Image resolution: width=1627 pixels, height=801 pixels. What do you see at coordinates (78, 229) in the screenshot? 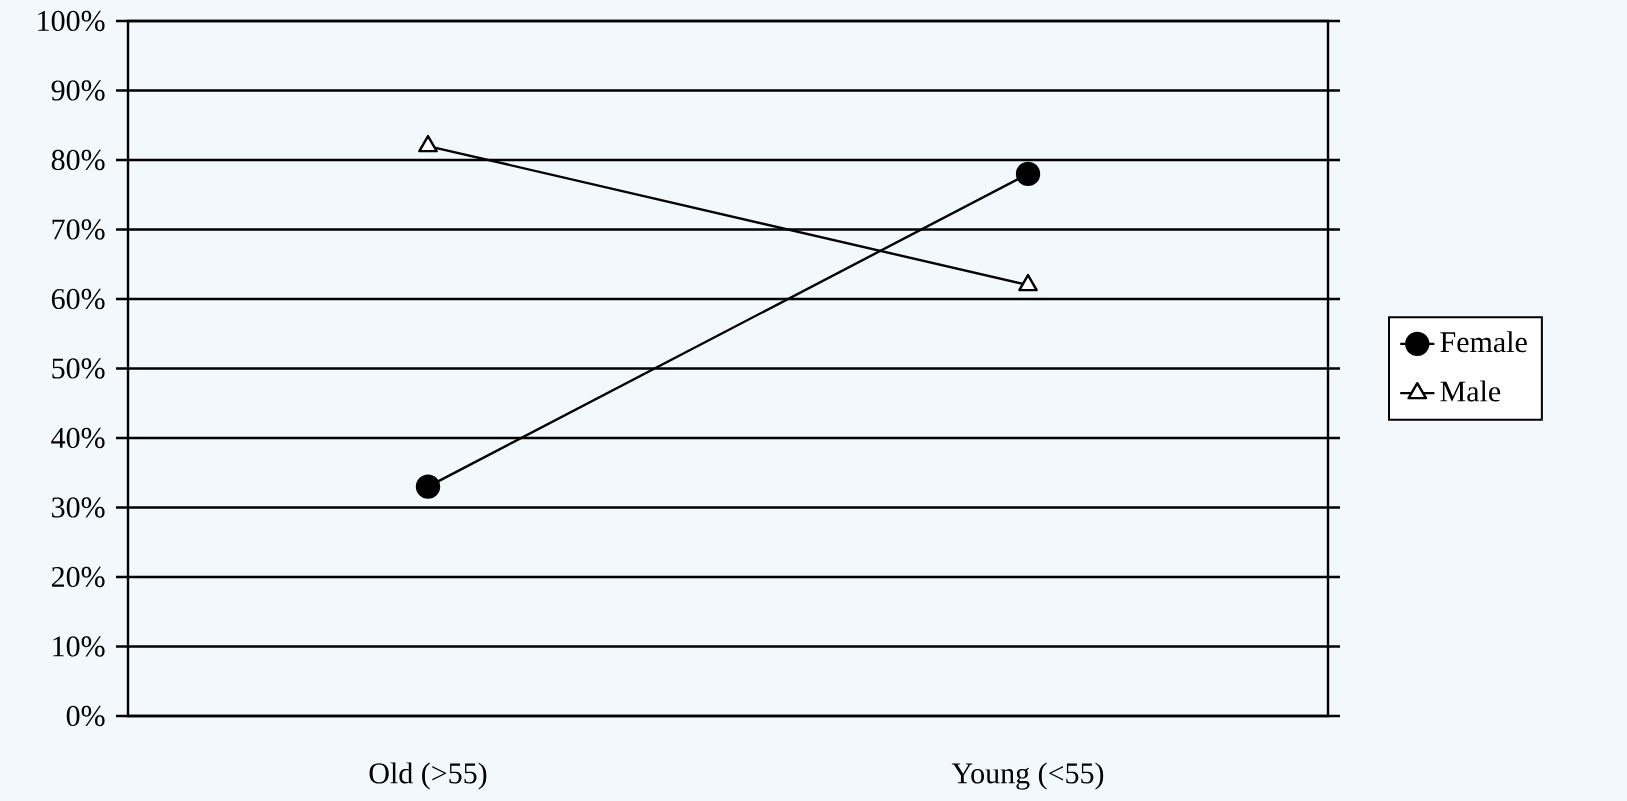
I see `y-tick-label: 70%` at bounding box center [78, 229].